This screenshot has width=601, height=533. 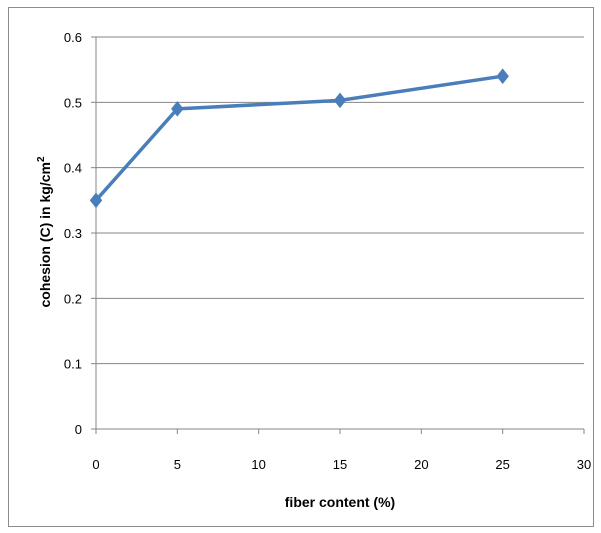 I want to click on y-axis-title-text: cohesion (C) in kg/cm, so click(x=45, y=234).